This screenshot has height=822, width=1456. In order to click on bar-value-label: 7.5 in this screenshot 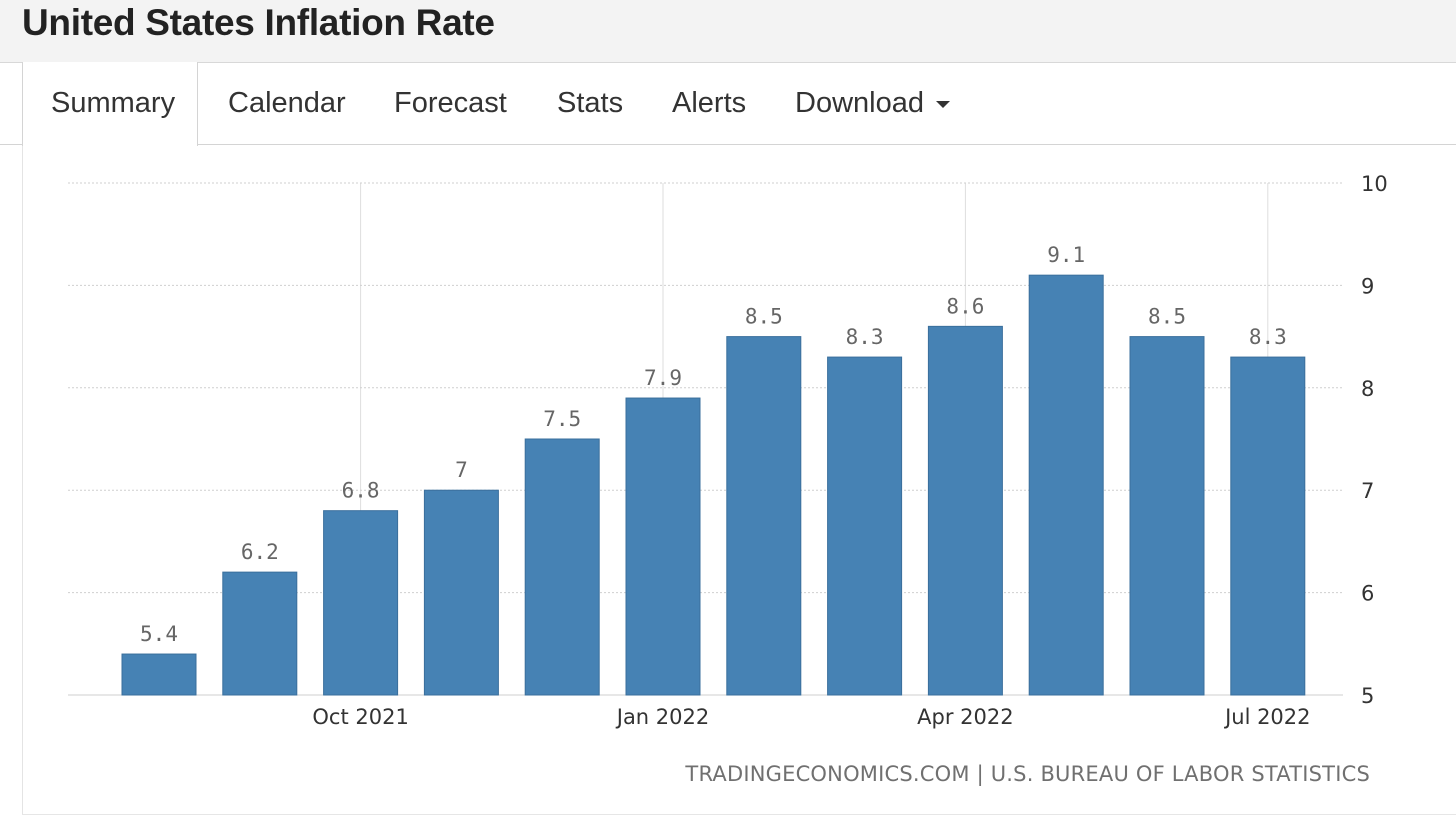, I will do `click(562, 419)`.